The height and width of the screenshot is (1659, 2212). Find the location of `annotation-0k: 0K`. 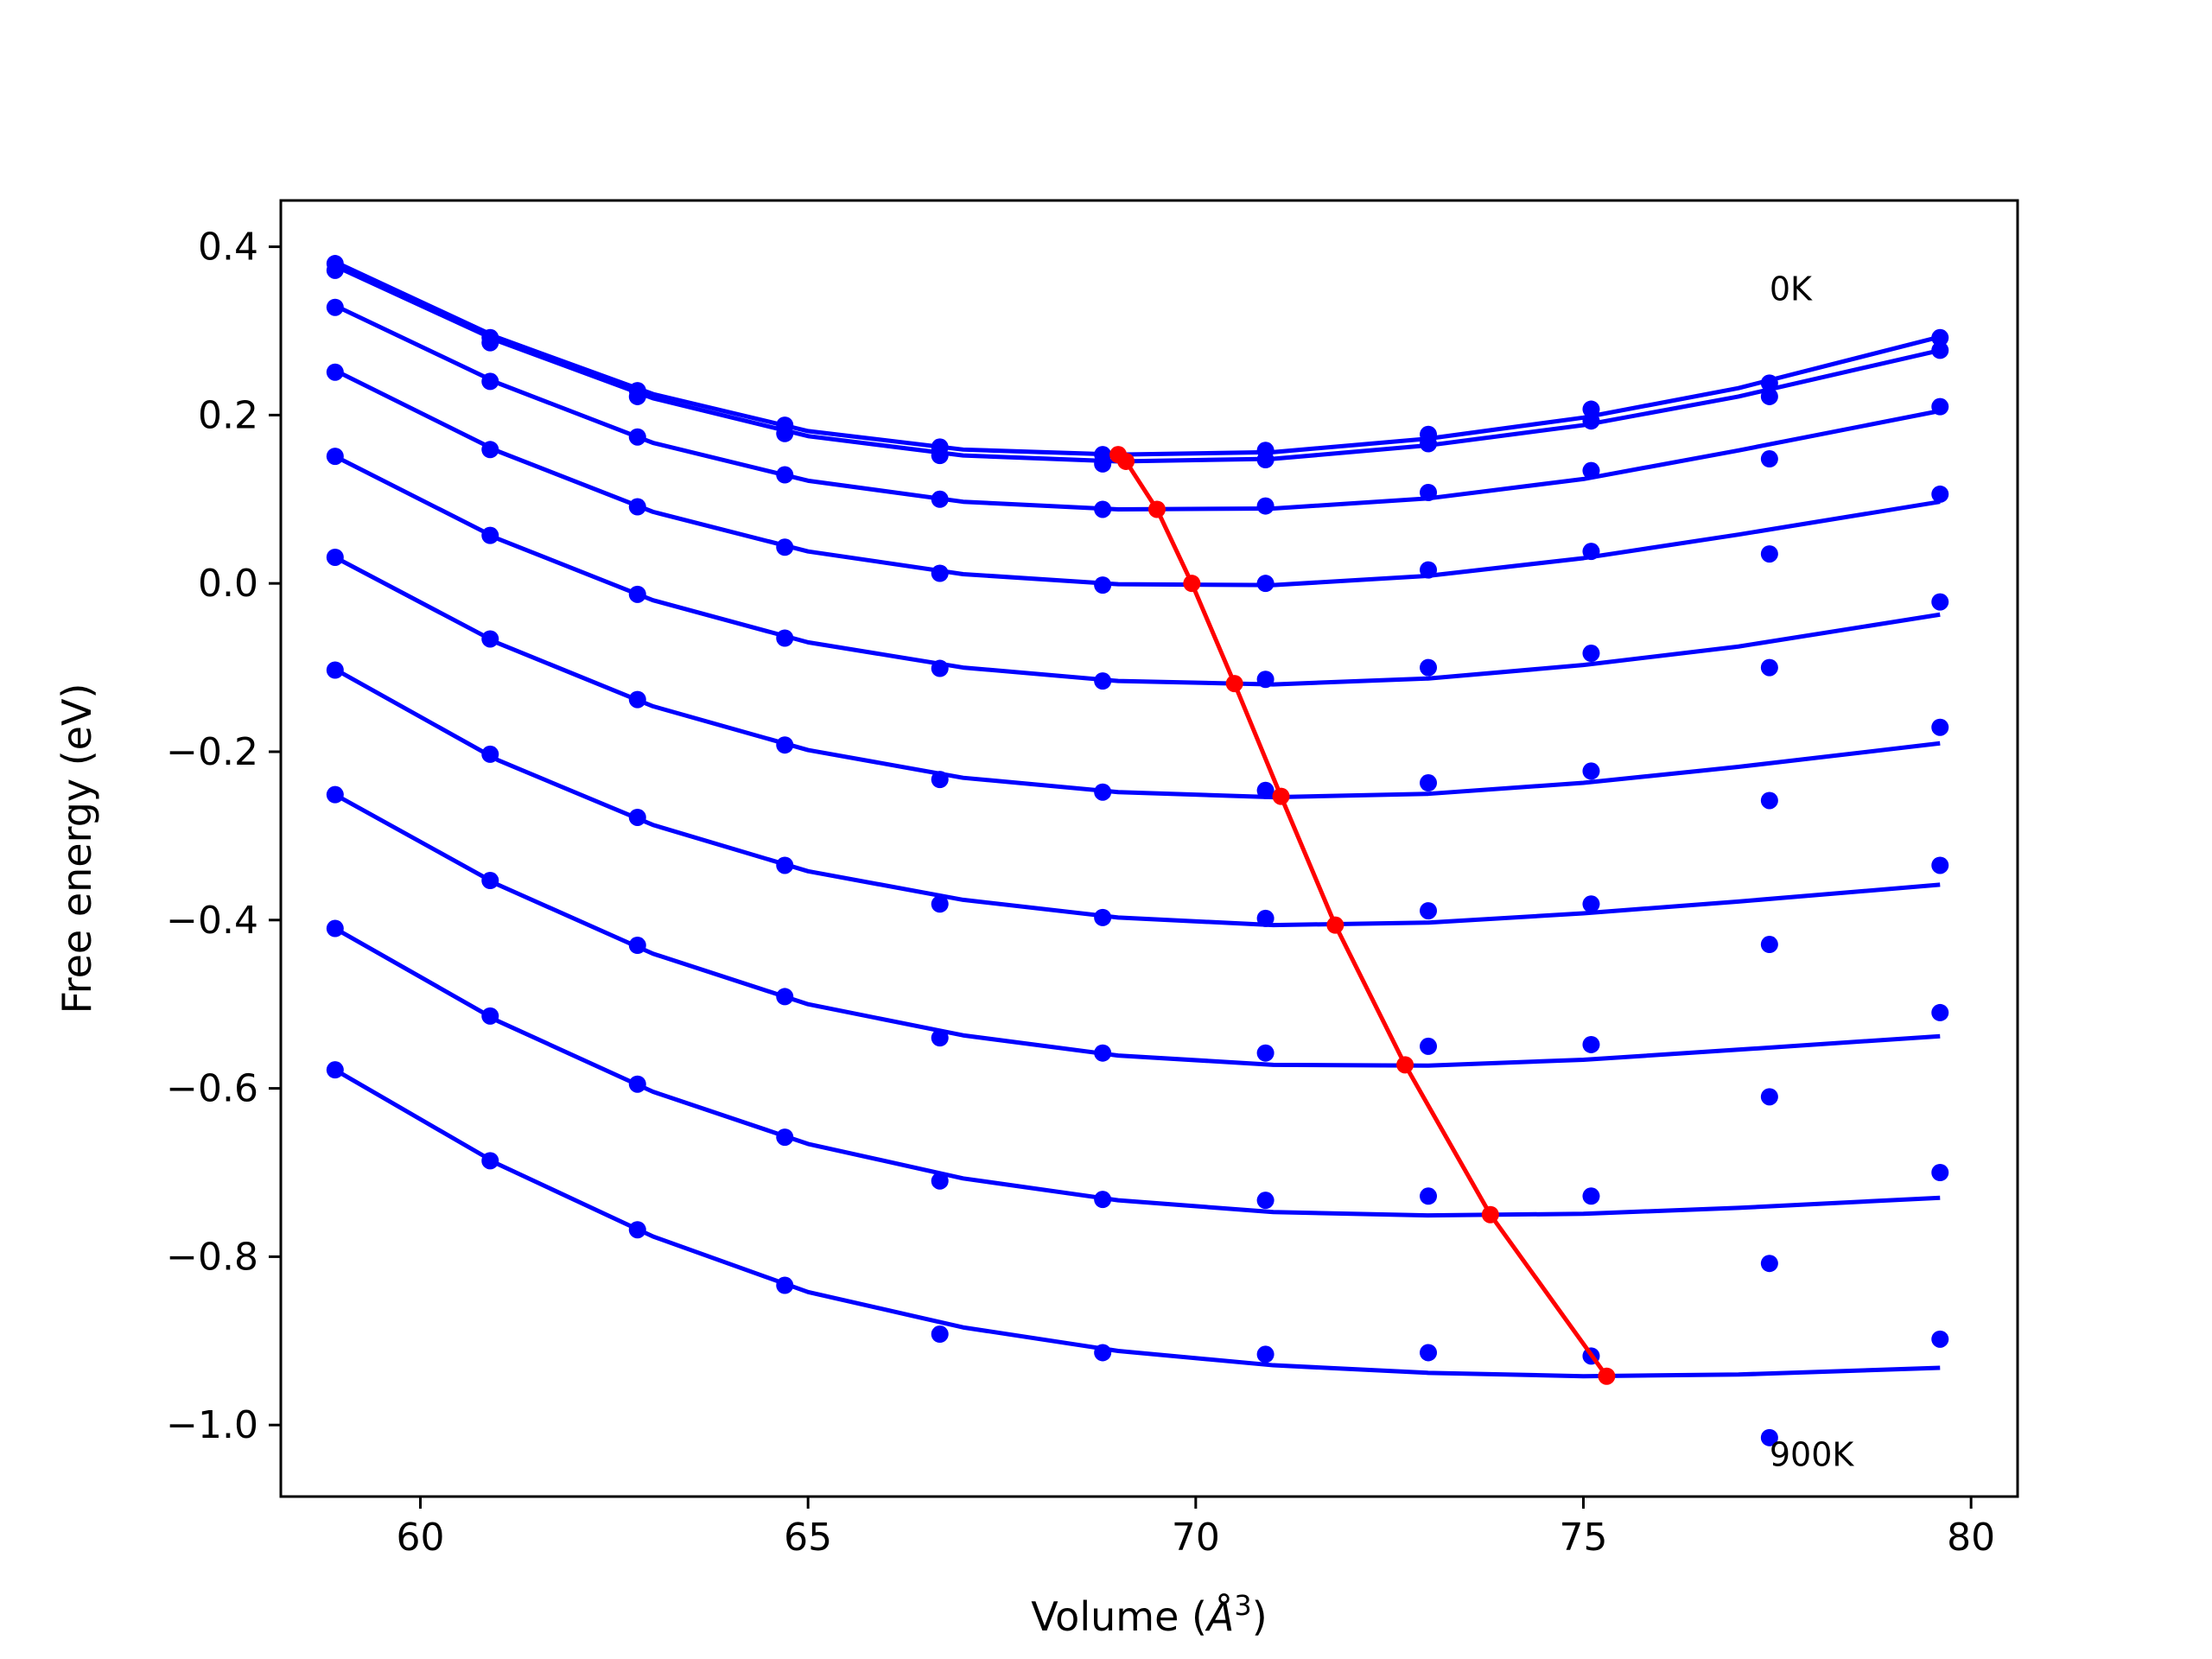

annotation-0k: 0K is located at coordinates (1792, 289).